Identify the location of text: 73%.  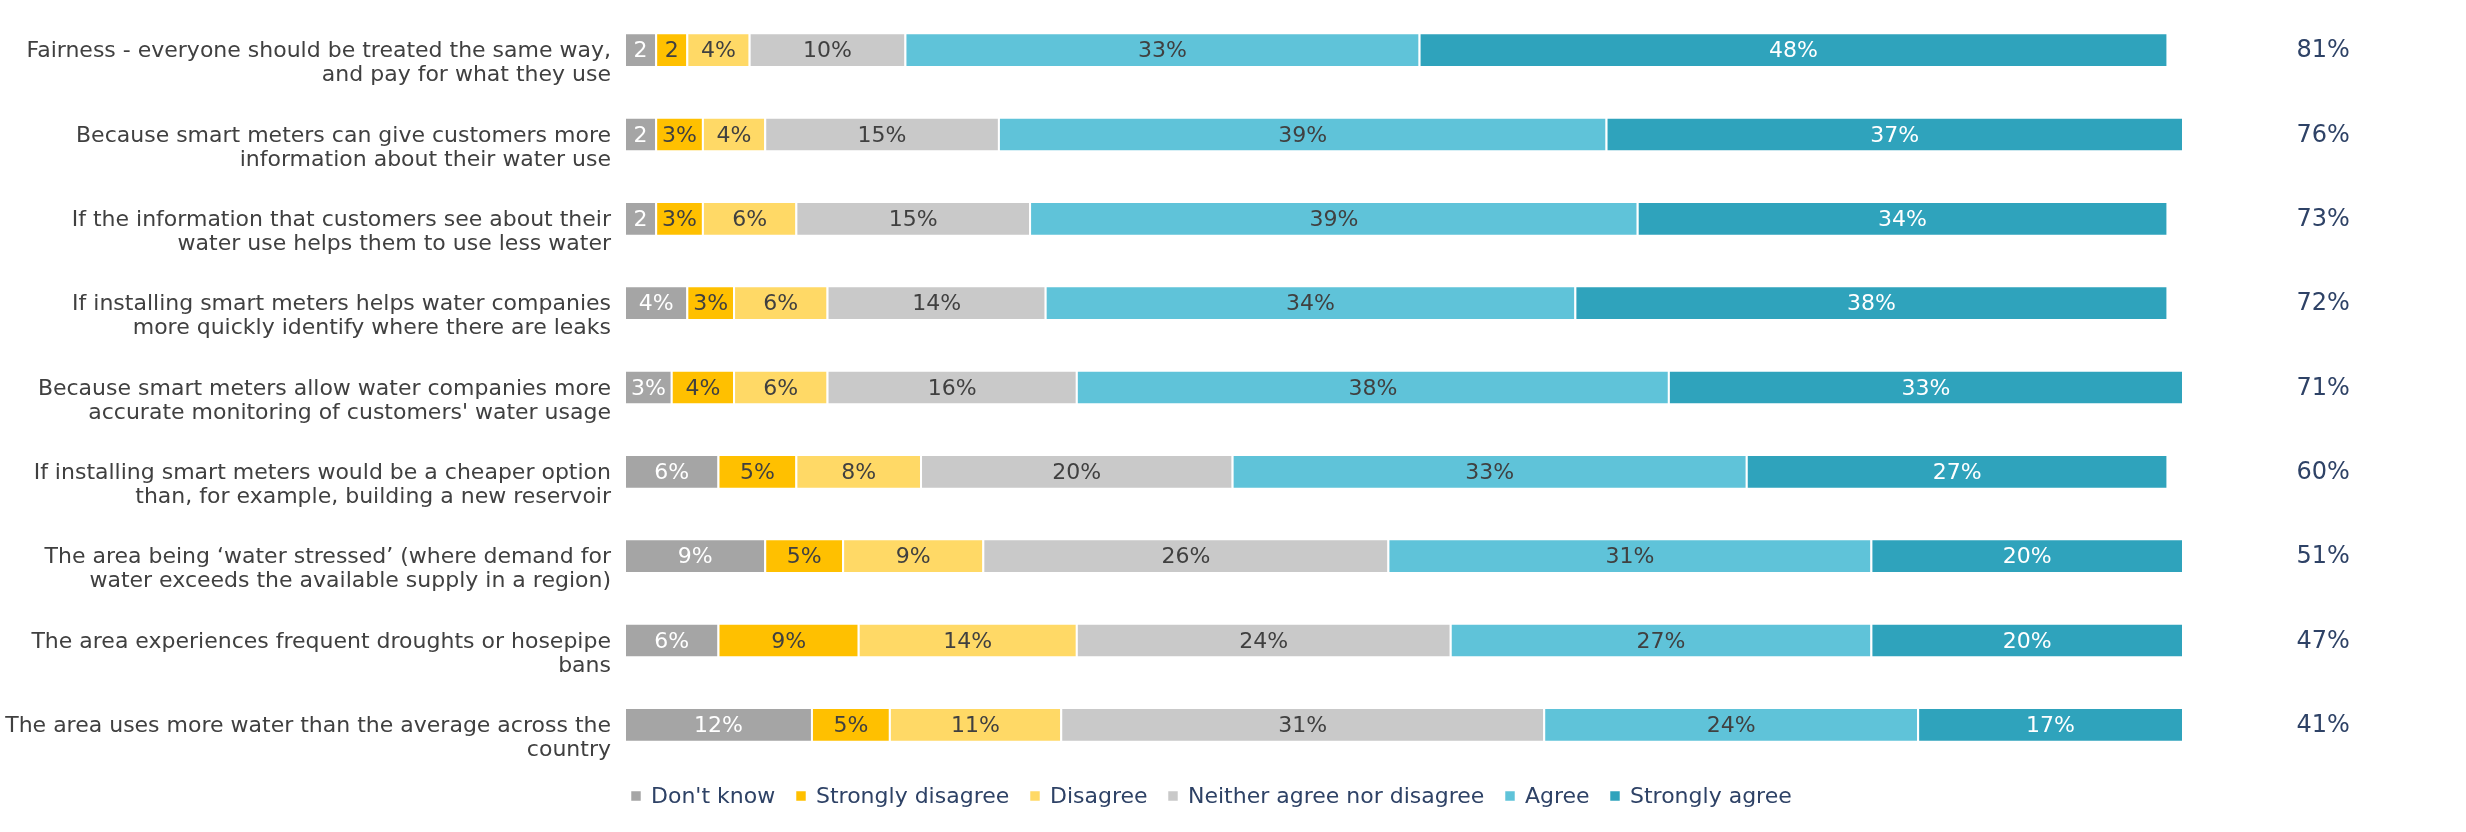
(2323, 217).